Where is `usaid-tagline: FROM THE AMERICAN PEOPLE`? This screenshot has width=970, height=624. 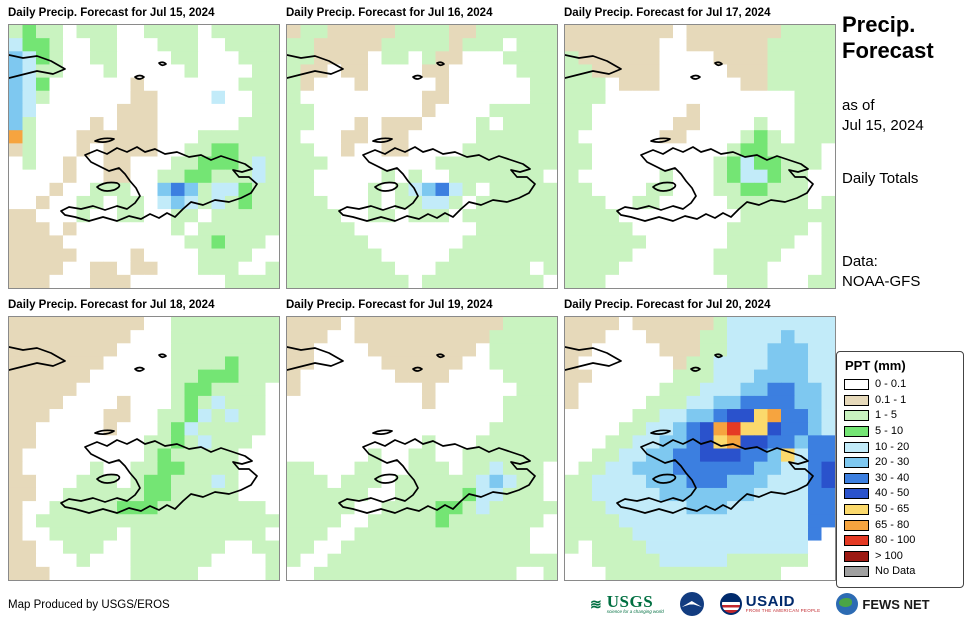
usaid-tagline: FROM THE AMERICAN PEOPLE is located at coordinates (783, 611).